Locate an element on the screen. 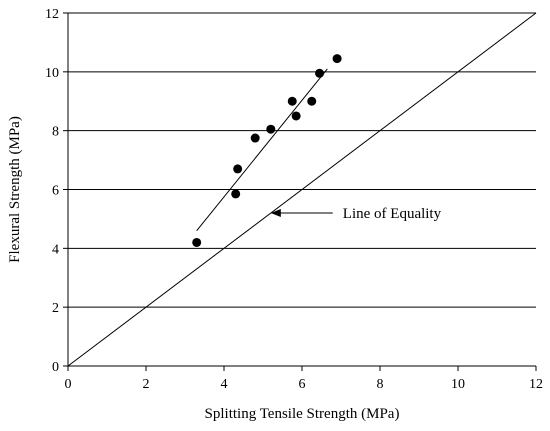 Image resolution: width=550 pixels, height=431 pixels. y-tick-label-4: 4 is located at coordinates (55, 249).